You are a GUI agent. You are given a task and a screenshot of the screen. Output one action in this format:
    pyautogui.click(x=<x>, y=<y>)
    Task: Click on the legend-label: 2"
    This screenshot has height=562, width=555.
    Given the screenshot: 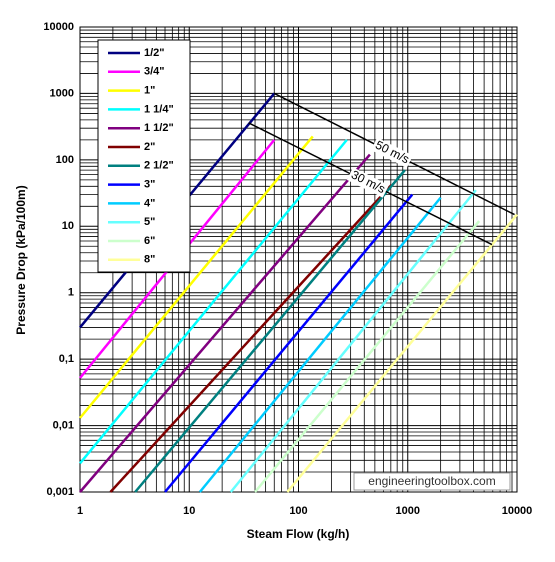 What is the action you would take?
    pyautogui.click(x=149, y=147)
    